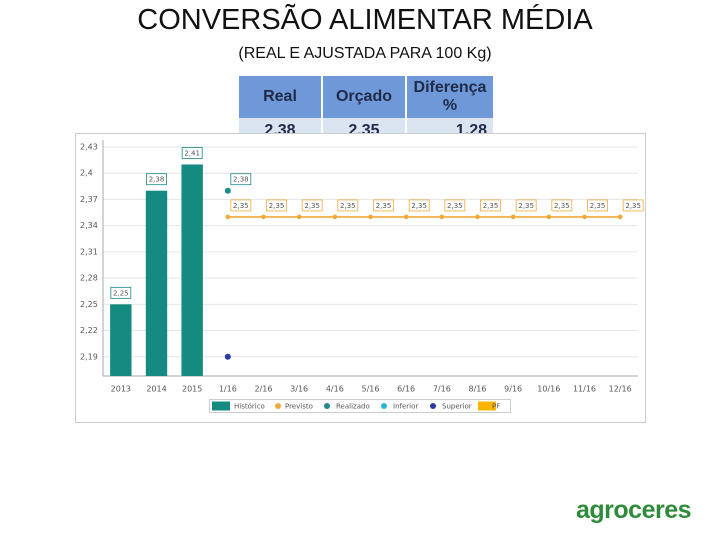  What do you see at coordinates (299, 407) in the screenshot?
I see `legend-label: Previsto` at bounding box center [299, 407].